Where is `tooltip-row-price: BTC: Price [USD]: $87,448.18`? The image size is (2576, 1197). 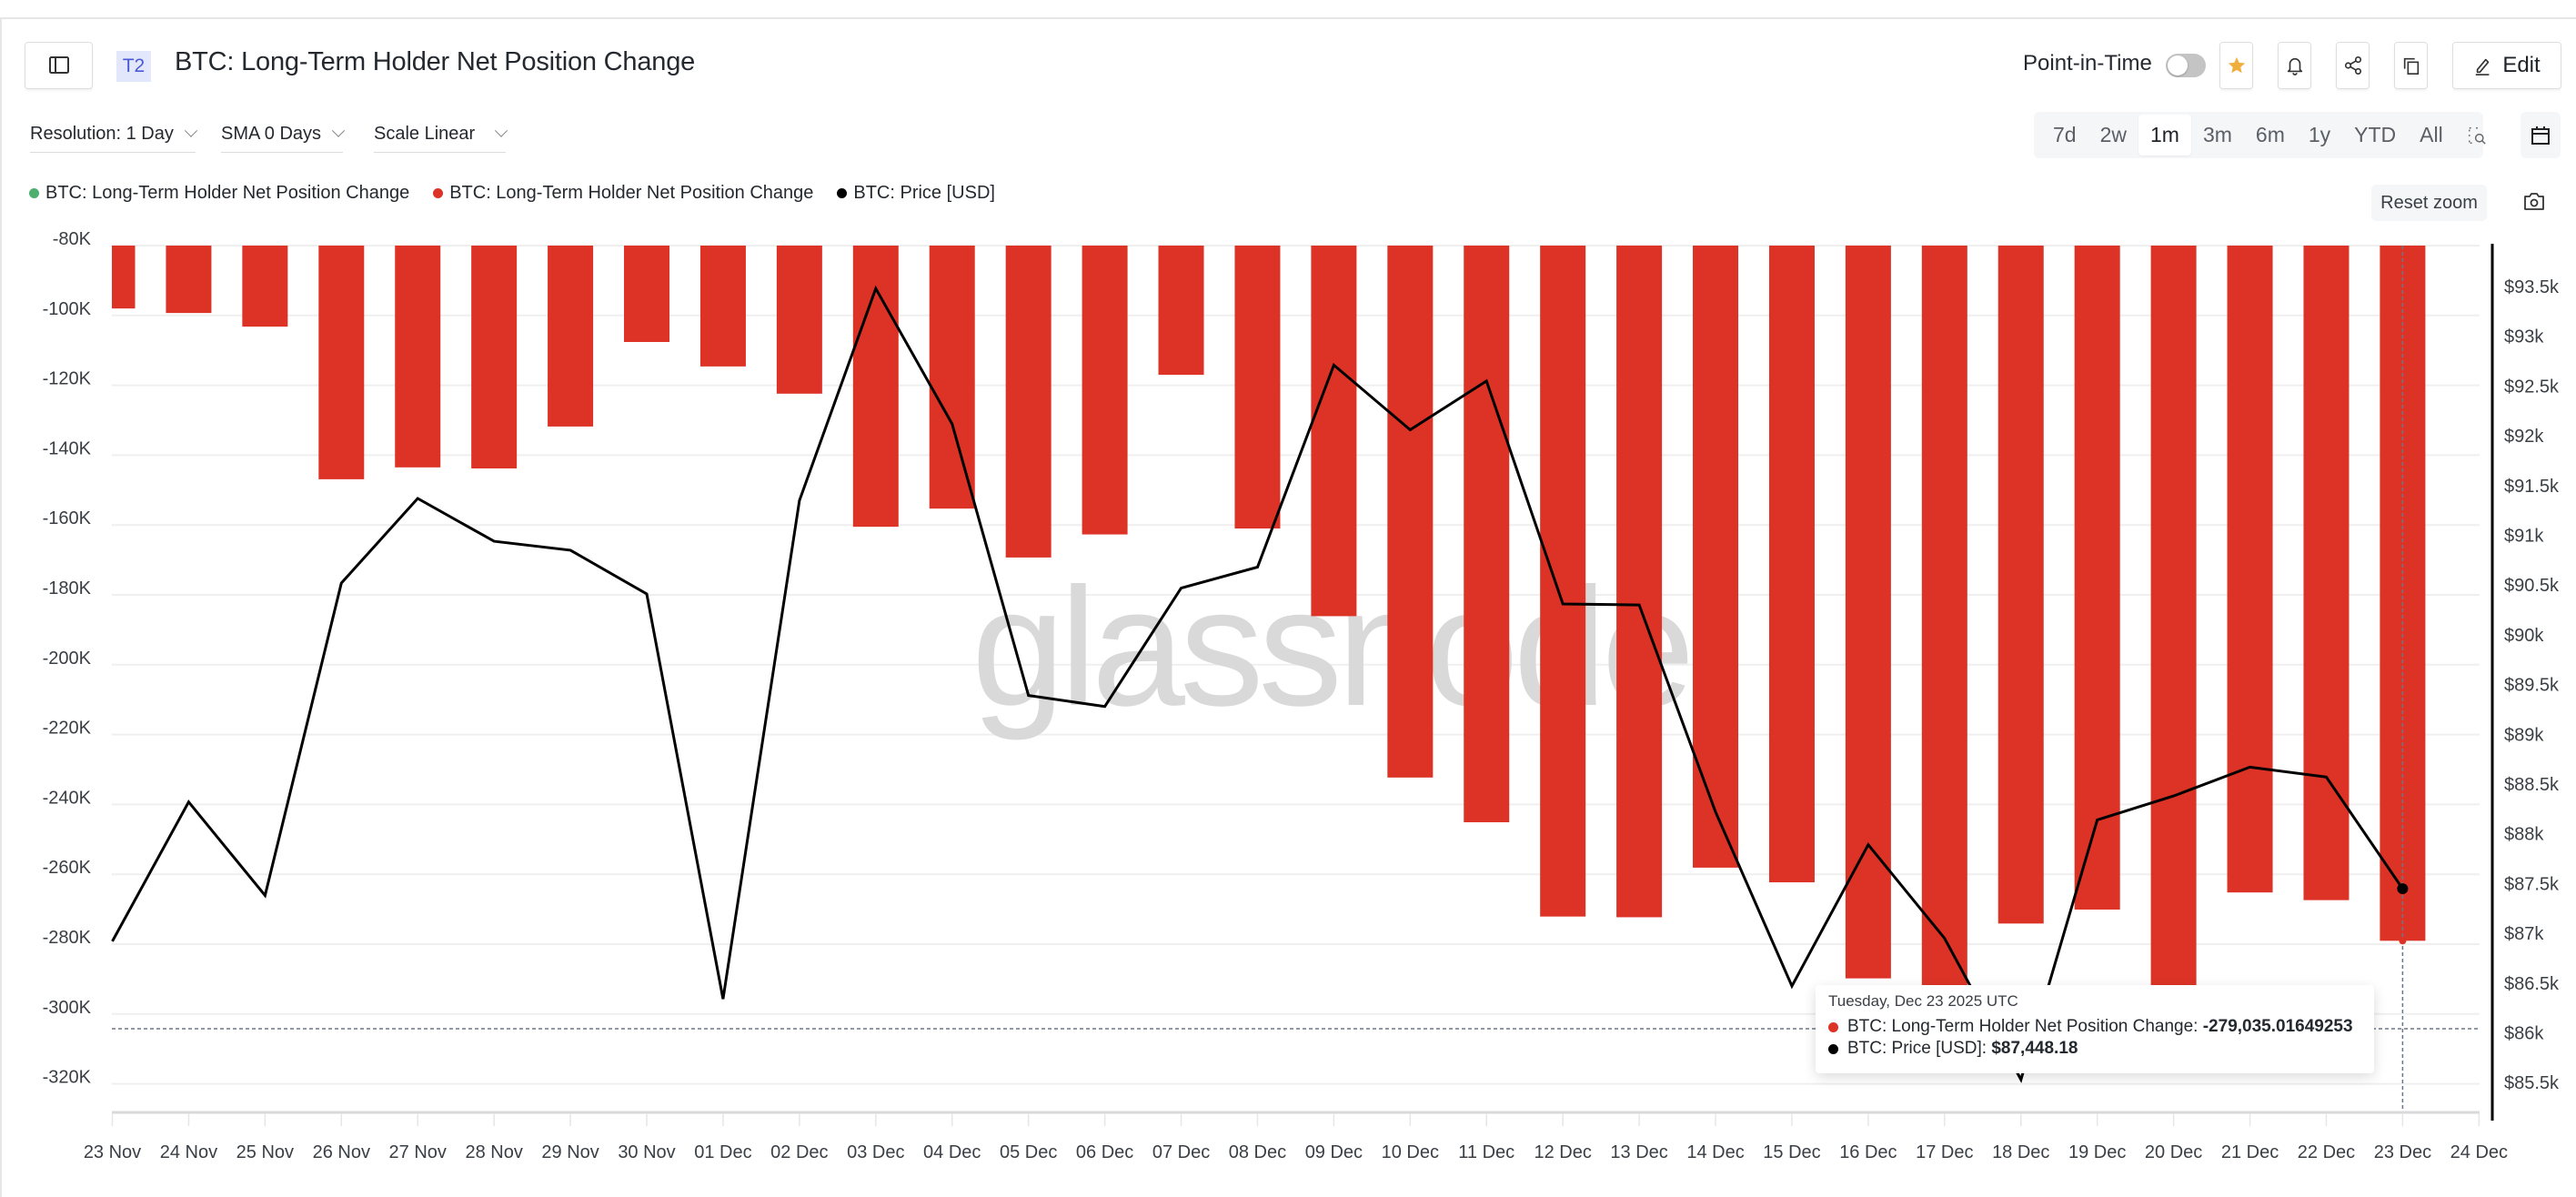 tooltip-row-price: BTC: Price [USD]: $87,448.18 is located at coordinates (2094, 1049).